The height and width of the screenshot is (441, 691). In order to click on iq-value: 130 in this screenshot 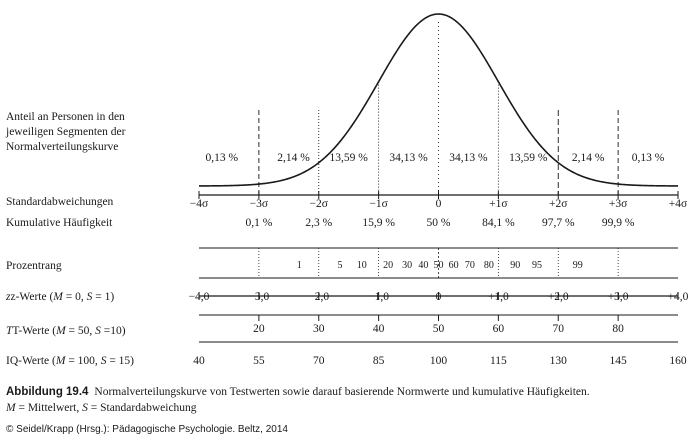, I will do `click(559, 361)`.